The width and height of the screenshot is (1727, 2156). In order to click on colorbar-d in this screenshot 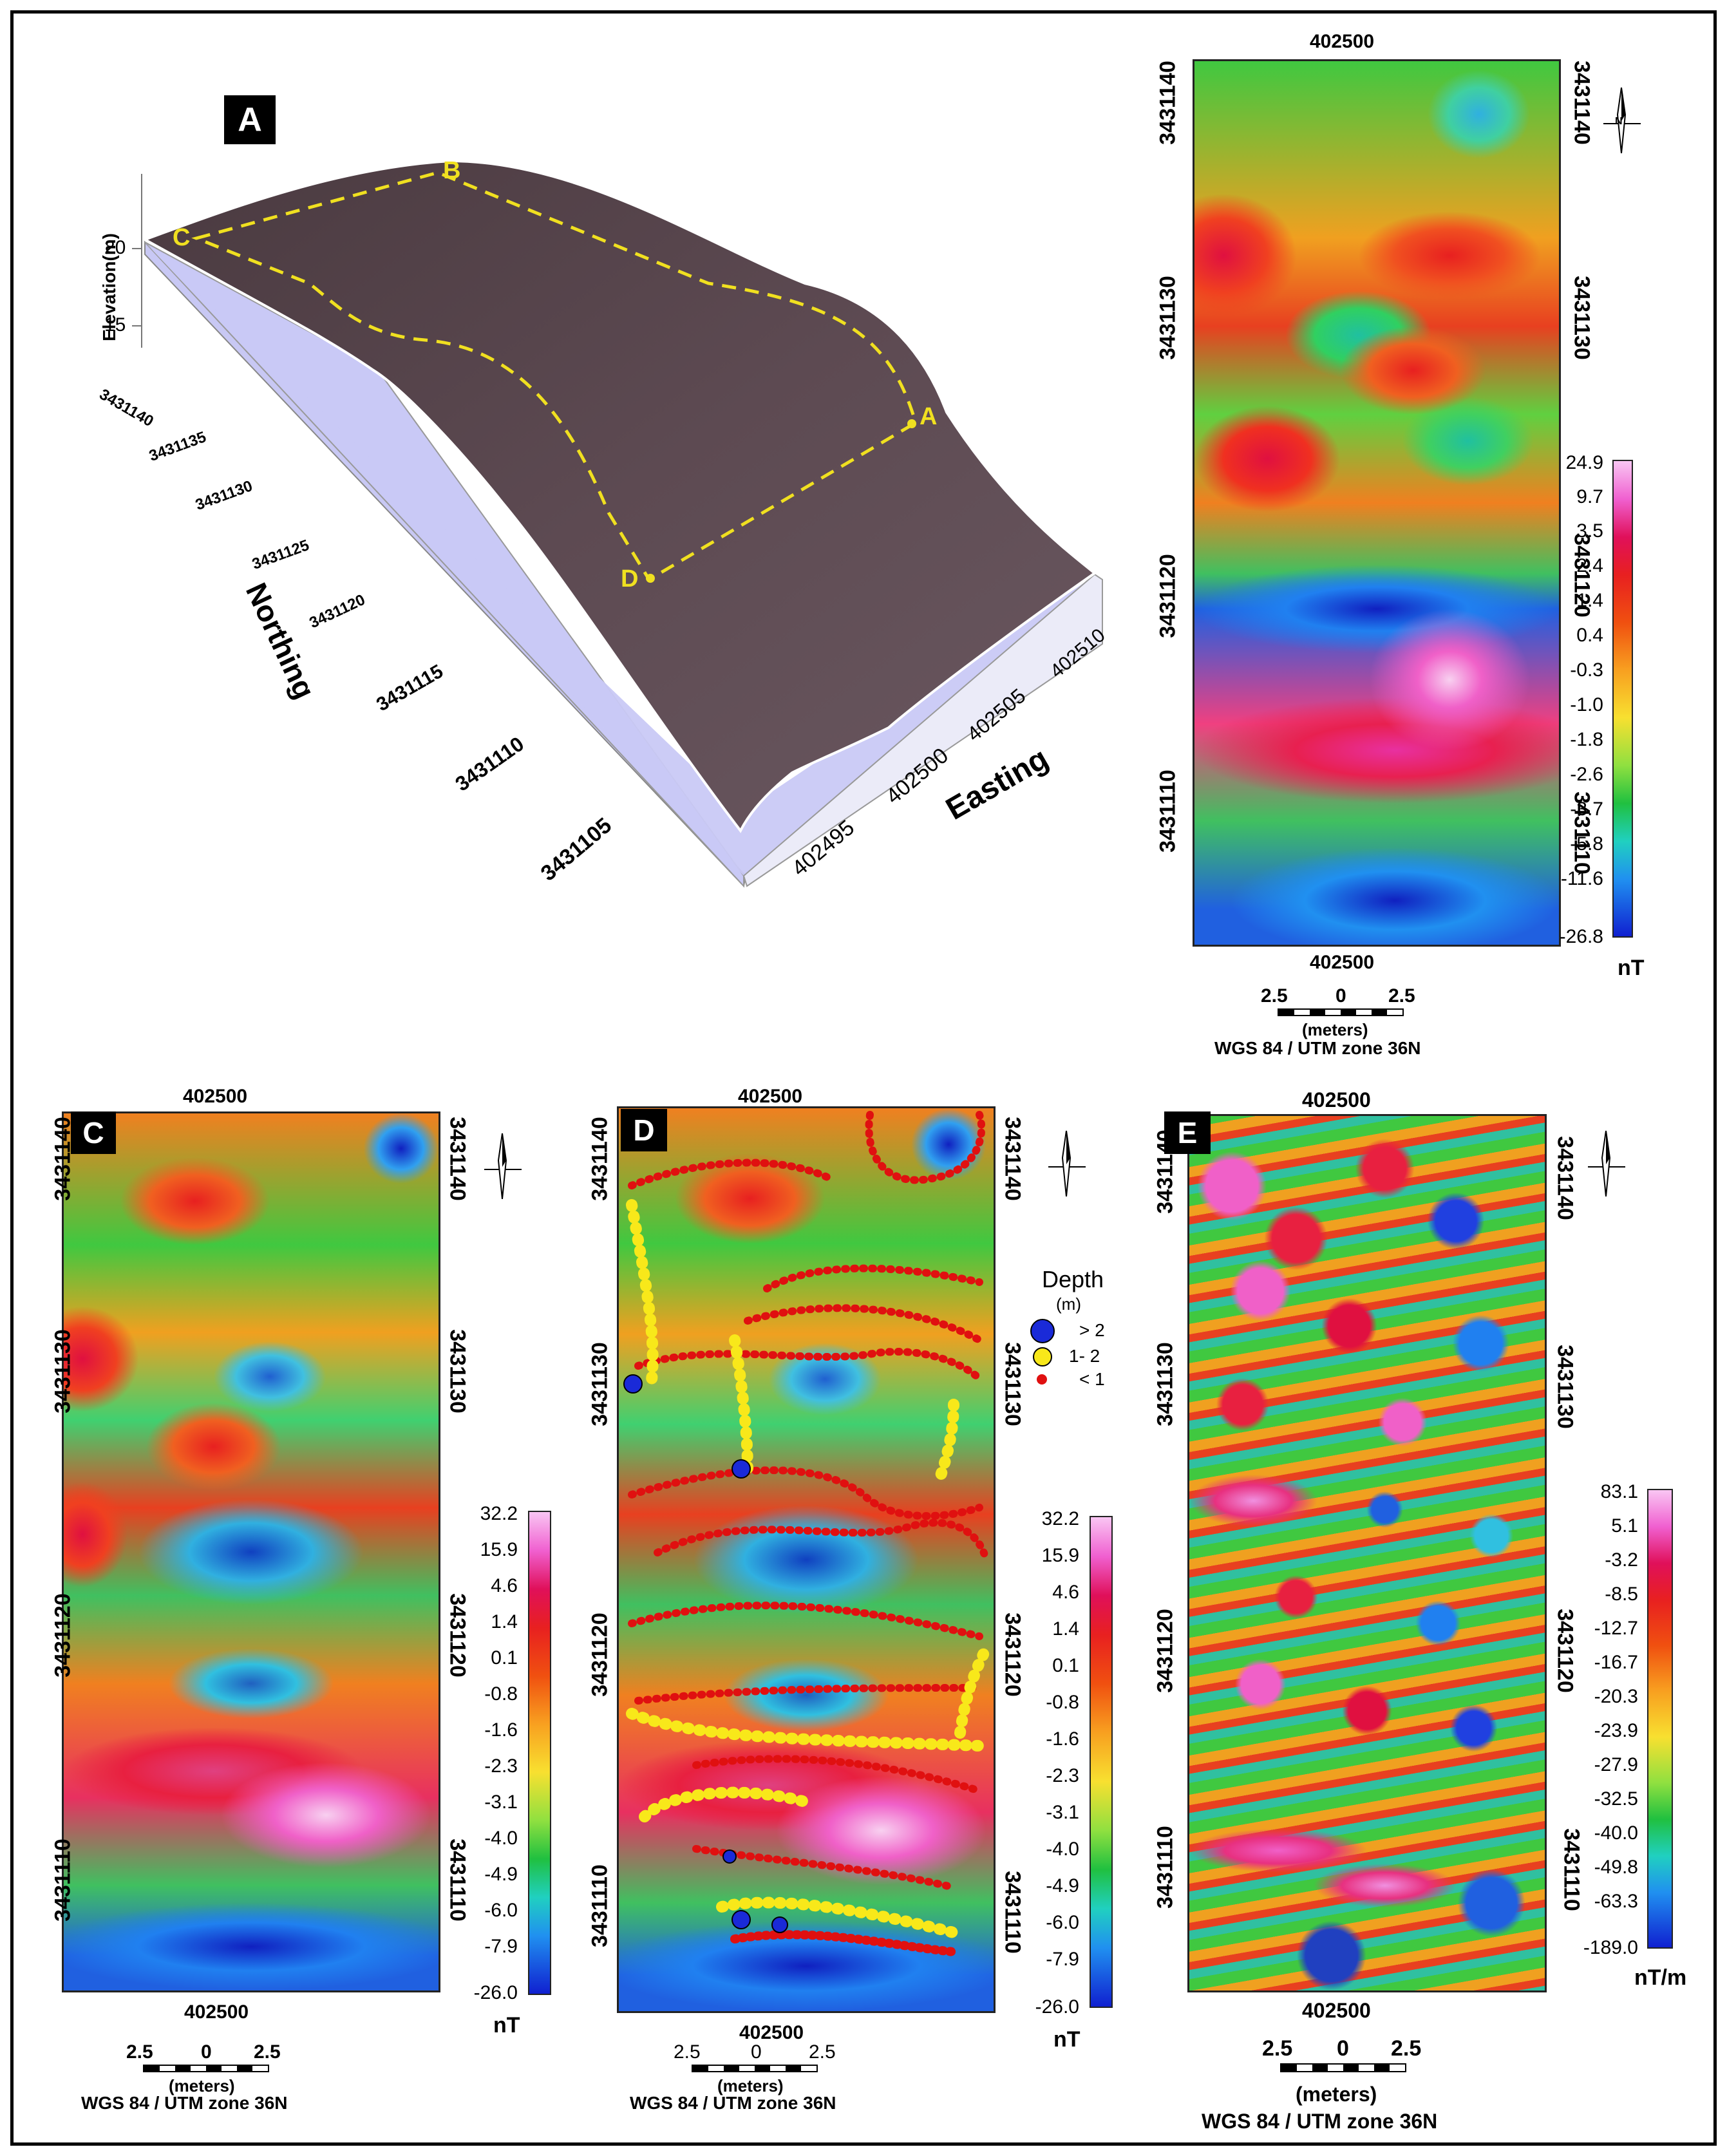, I will do `click(1101, 1762)`.